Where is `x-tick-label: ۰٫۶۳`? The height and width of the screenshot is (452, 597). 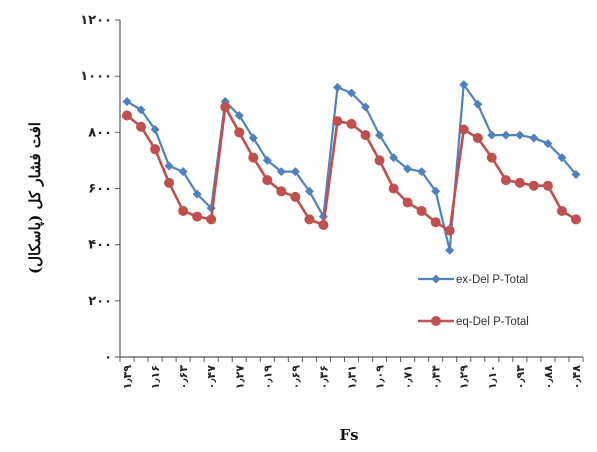
x-tick-label: ۰٫۶۳ is located at coordinates (183, 377).